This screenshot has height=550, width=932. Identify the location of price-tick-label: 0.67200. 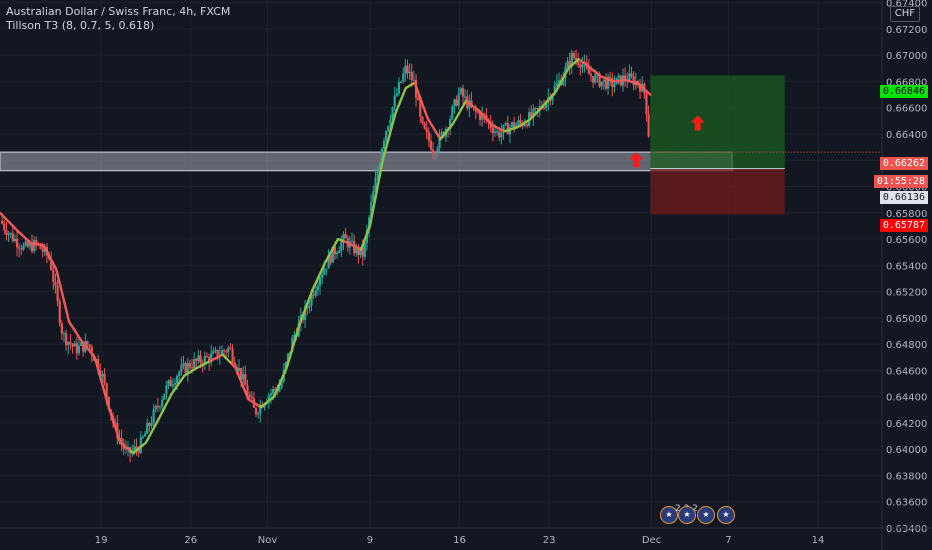
(906, 30).